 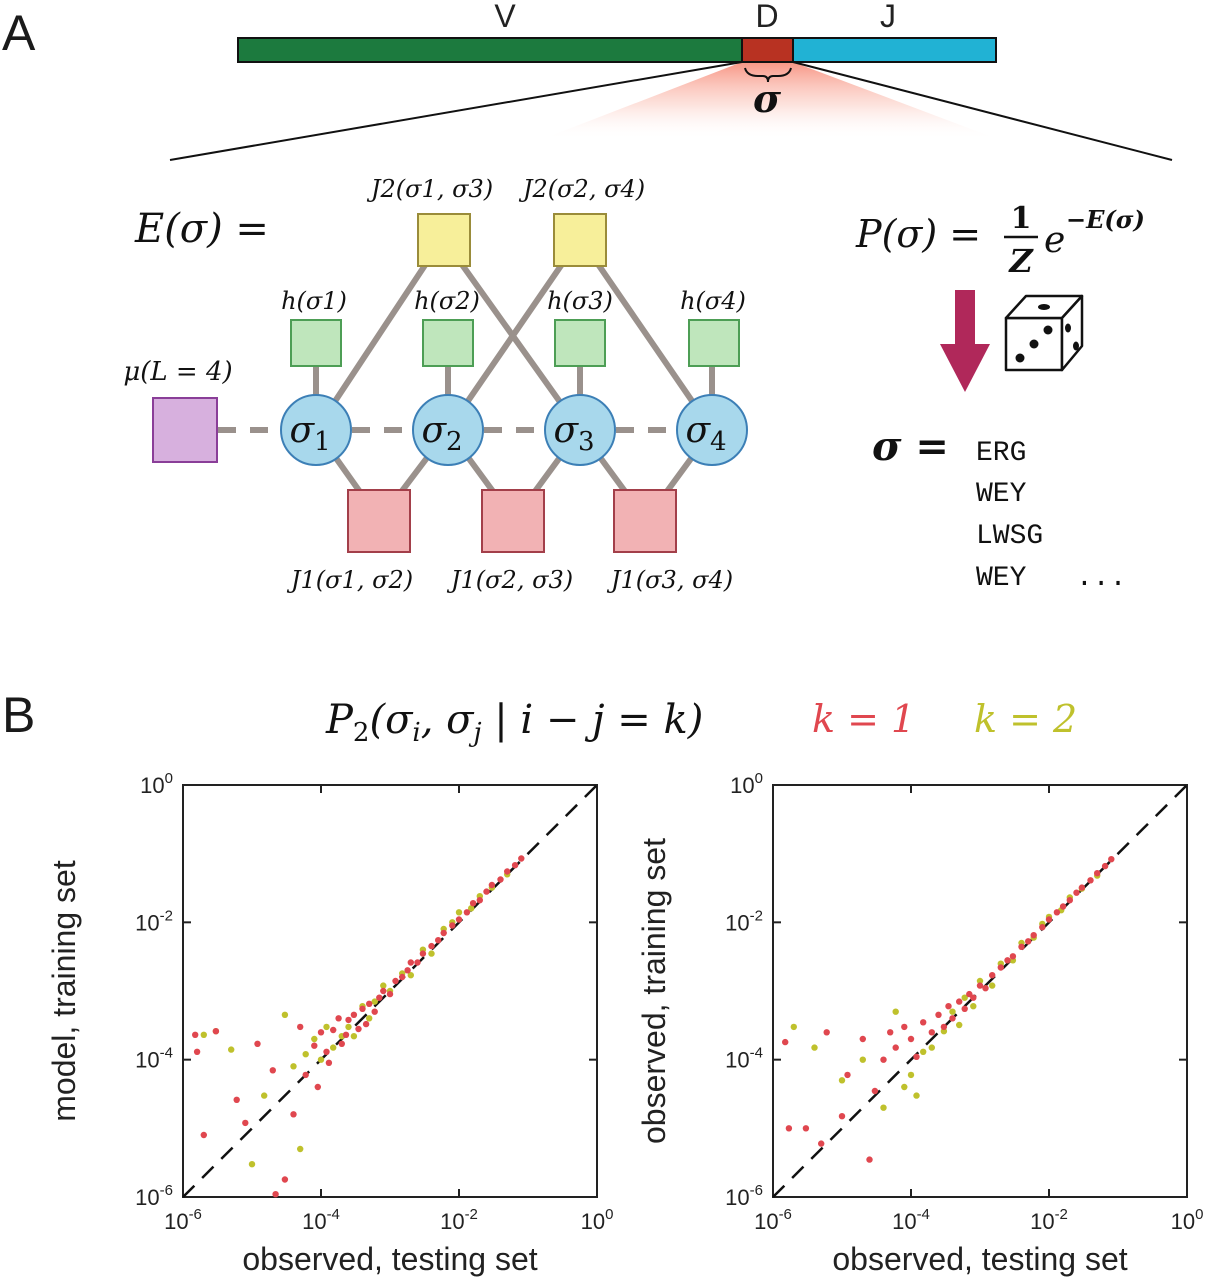 What do you see at coordinates (705, 433) in the screenshot?
I see `sigma-node-4-label: σ4` at bounding box center [705, 433].